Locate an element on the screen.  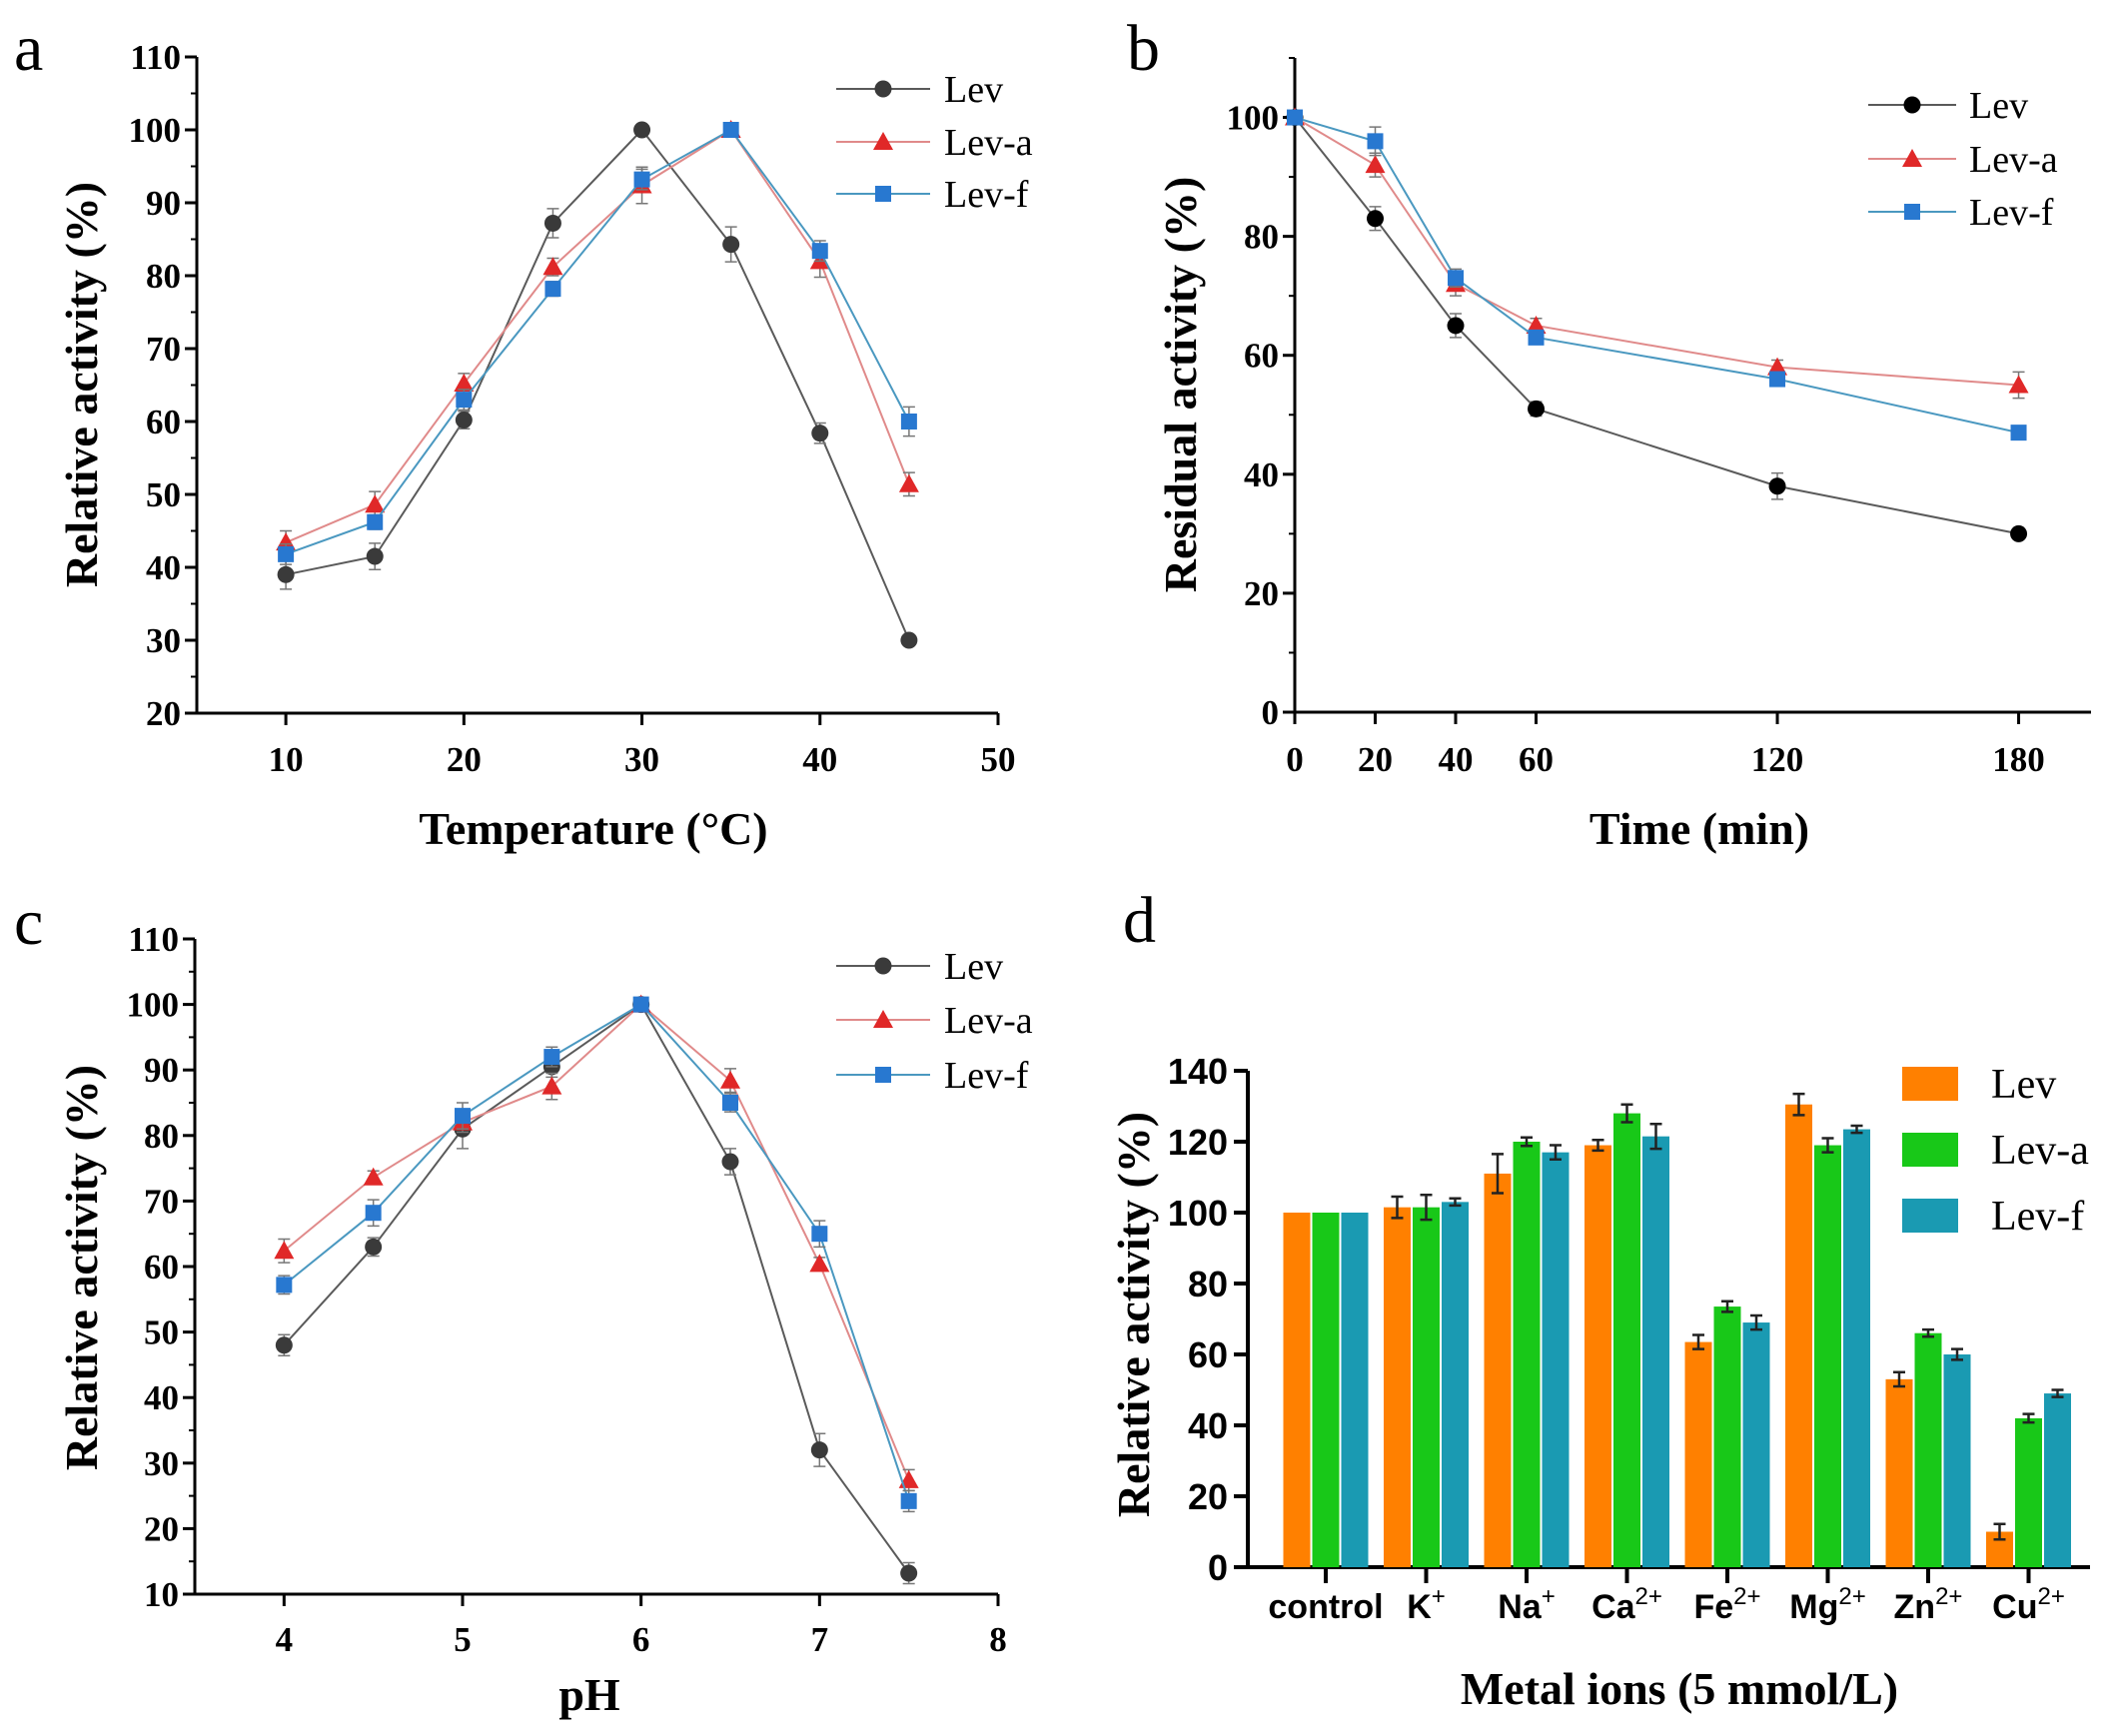
series-lev is located at coordinates (597, 385).